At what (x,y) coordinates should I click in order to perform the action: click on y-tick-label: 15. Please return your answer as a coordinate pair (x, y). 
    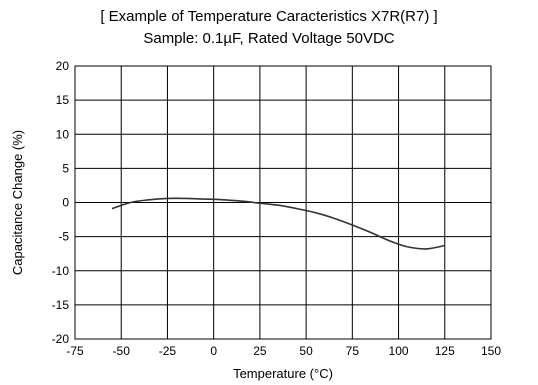
    Looking at the image, I should click on (63, 100).